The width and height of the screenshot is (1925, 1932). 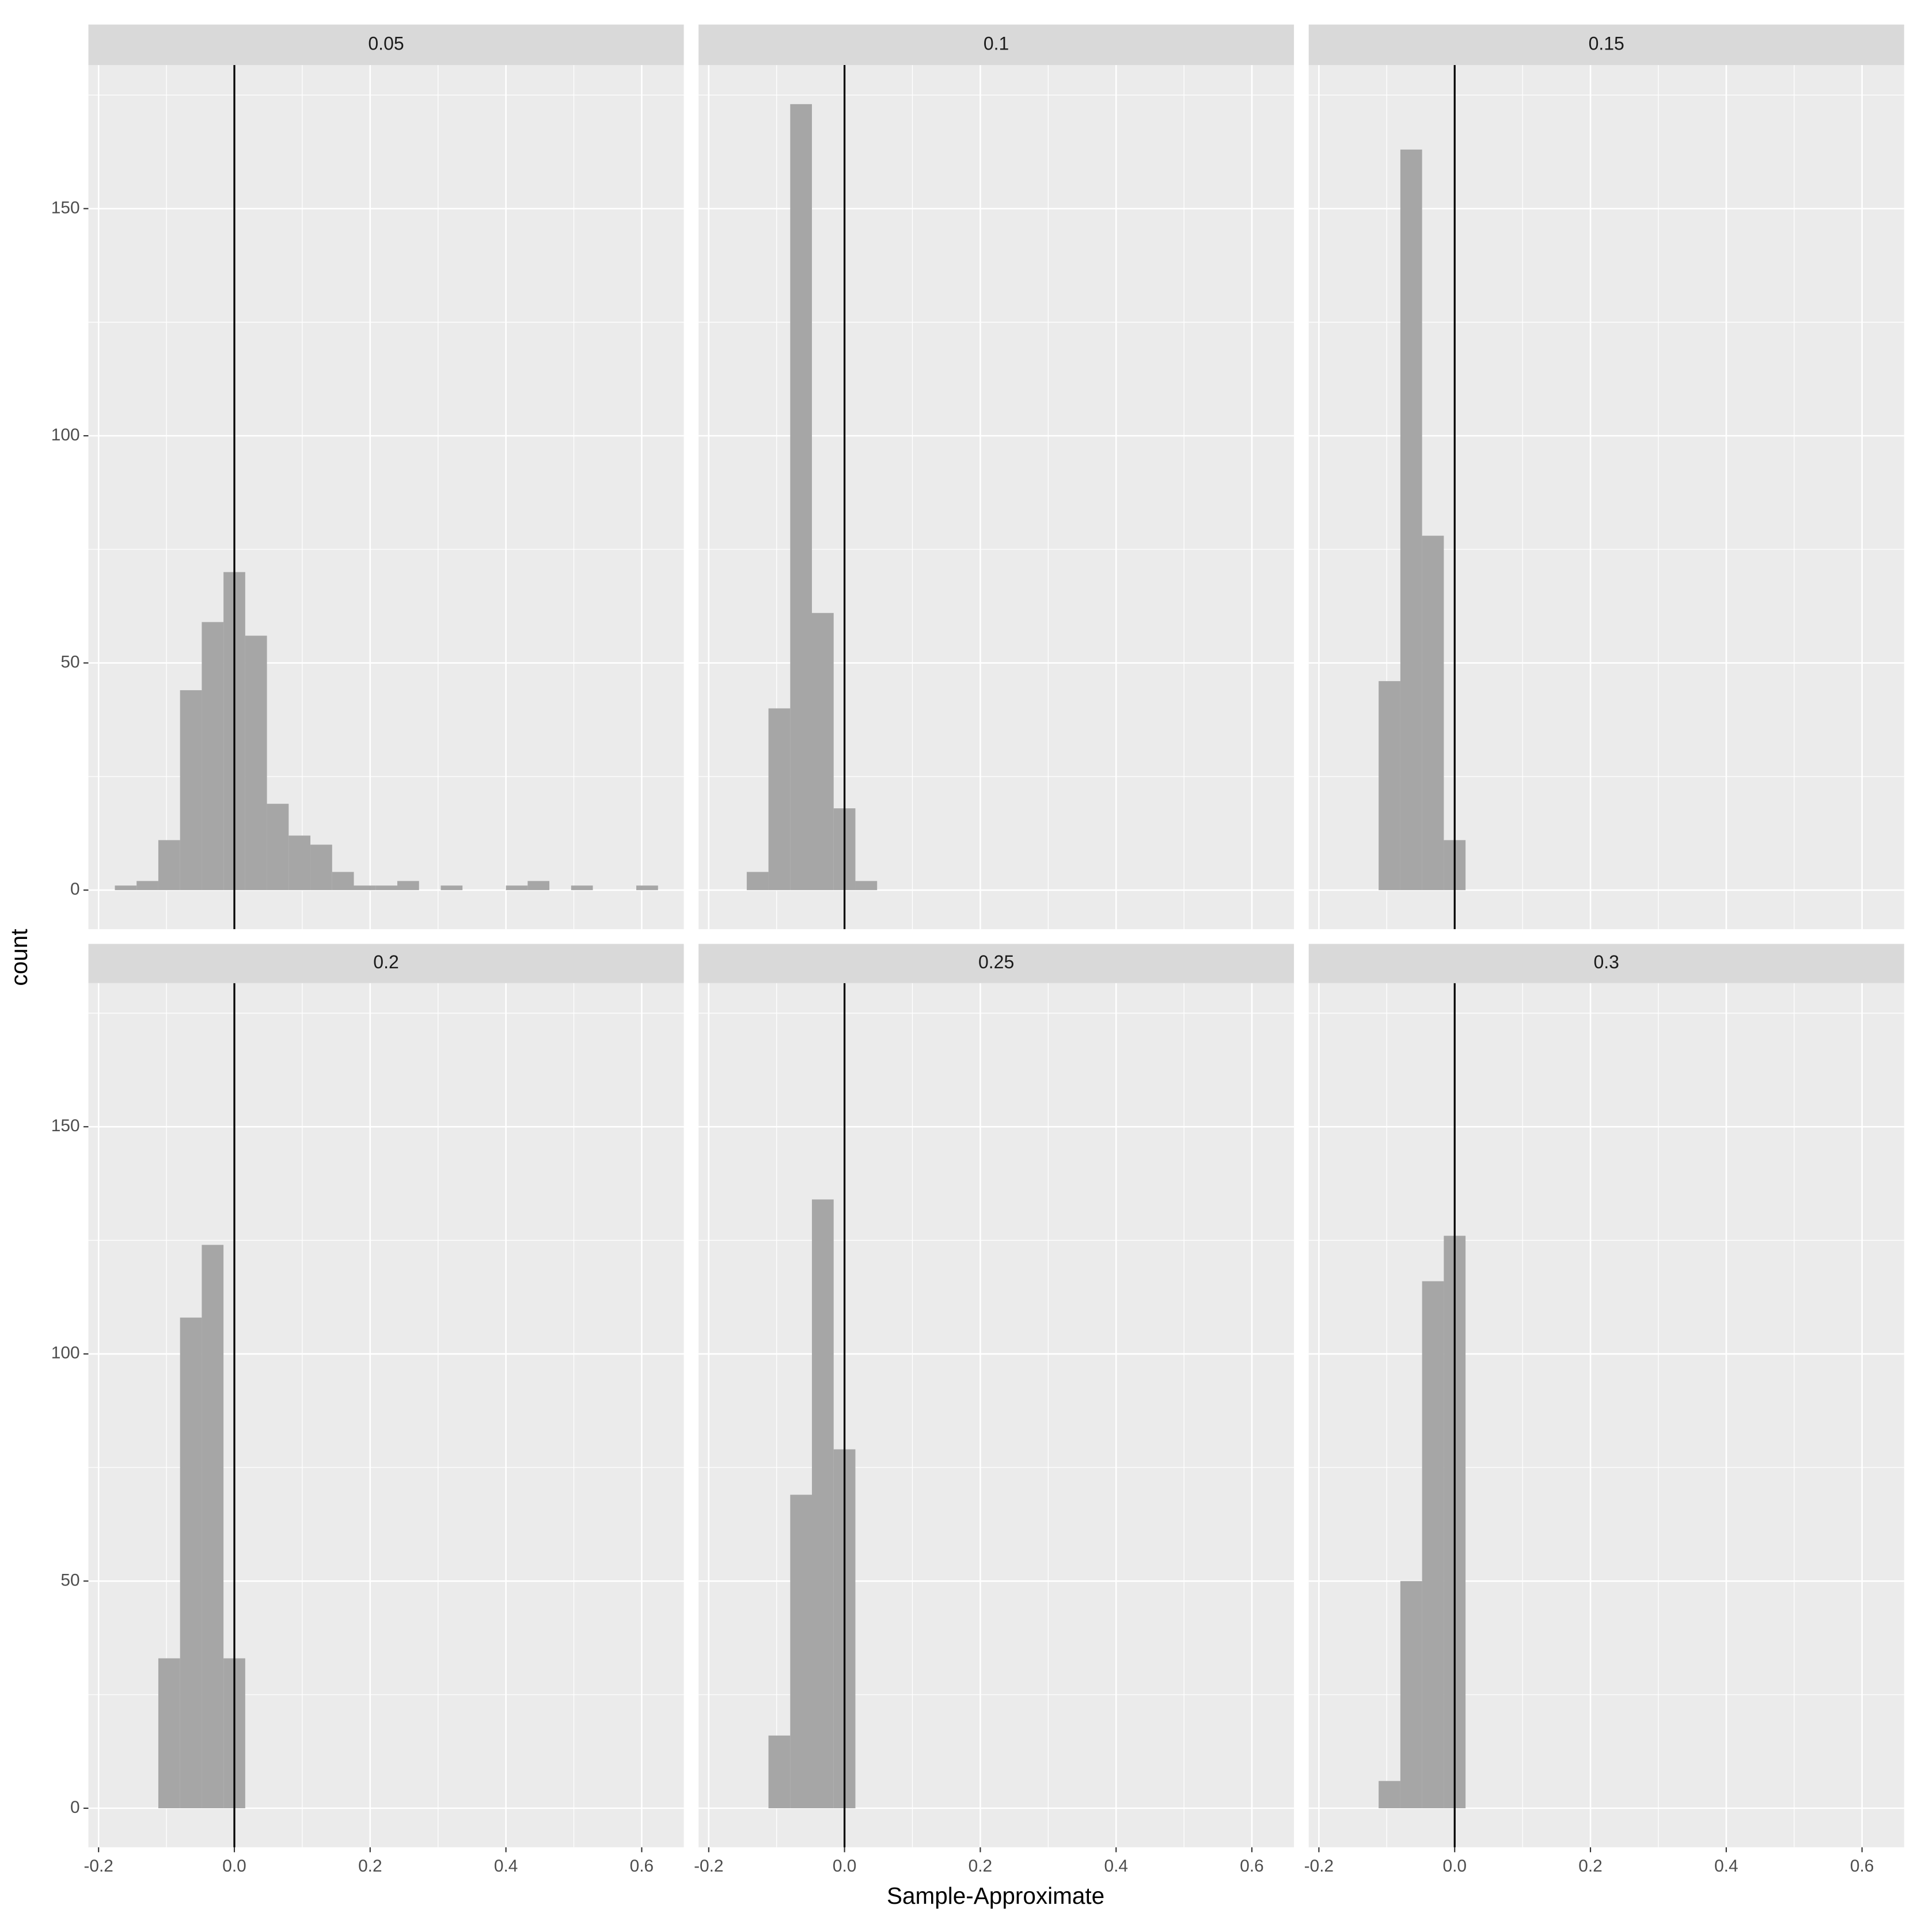 I want to click on y-axis-title: count, so click(x=19, y=957).